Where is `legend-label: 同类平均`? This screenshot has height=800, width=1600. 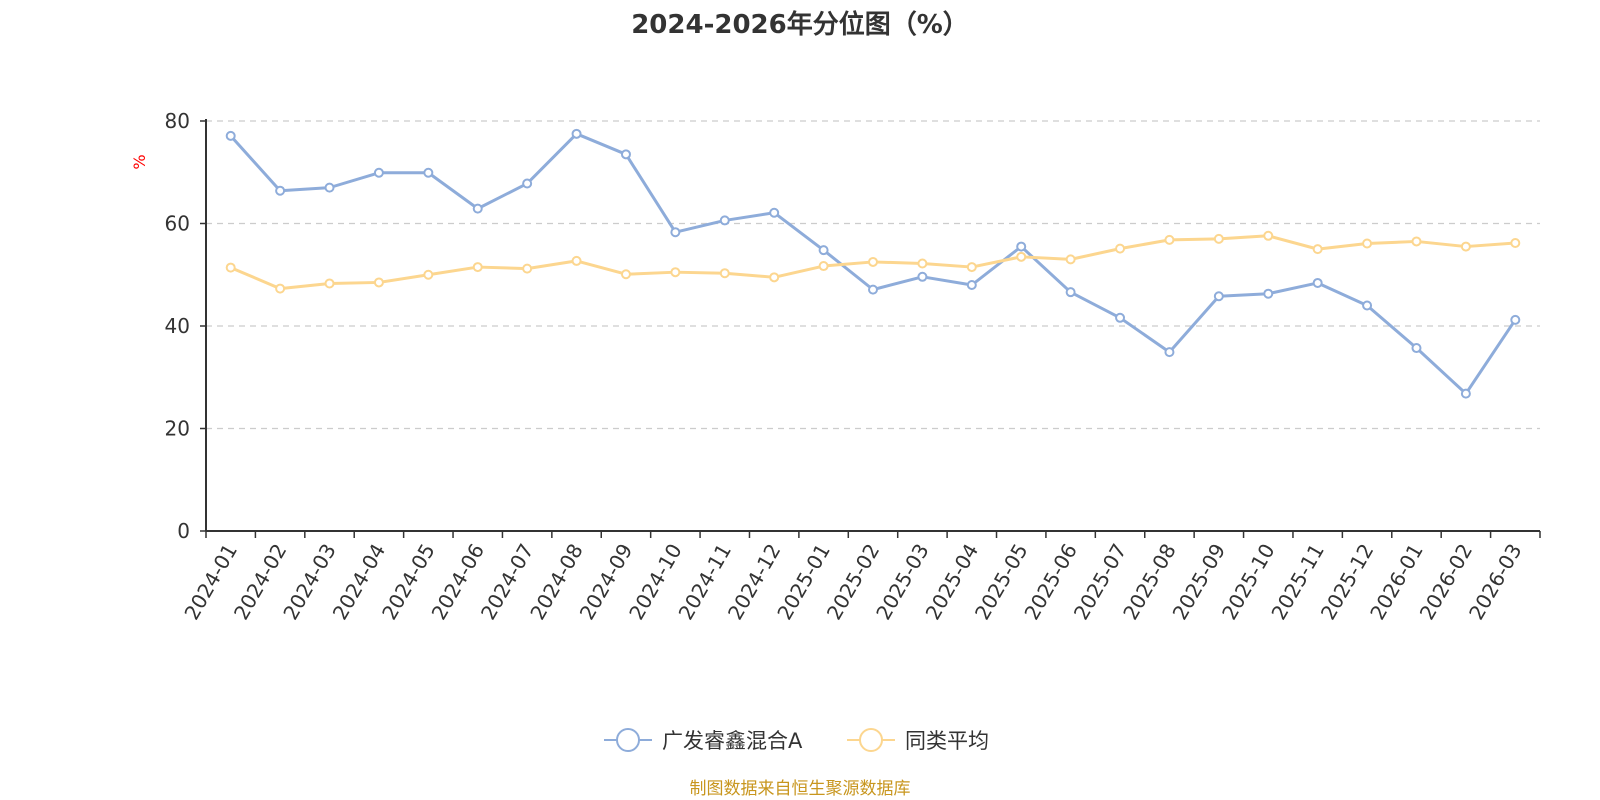
legend-label: 同类平均 is located at coordinates (947, 741).